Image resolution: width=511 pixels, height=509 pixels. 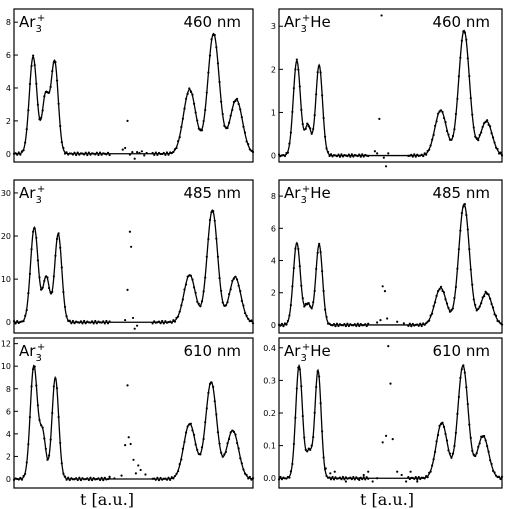 What do you see at coordinates (461, 193) in the screenshot?
I see `panel-wavelength-label: 485 nm` at bounding box center [461, 193].